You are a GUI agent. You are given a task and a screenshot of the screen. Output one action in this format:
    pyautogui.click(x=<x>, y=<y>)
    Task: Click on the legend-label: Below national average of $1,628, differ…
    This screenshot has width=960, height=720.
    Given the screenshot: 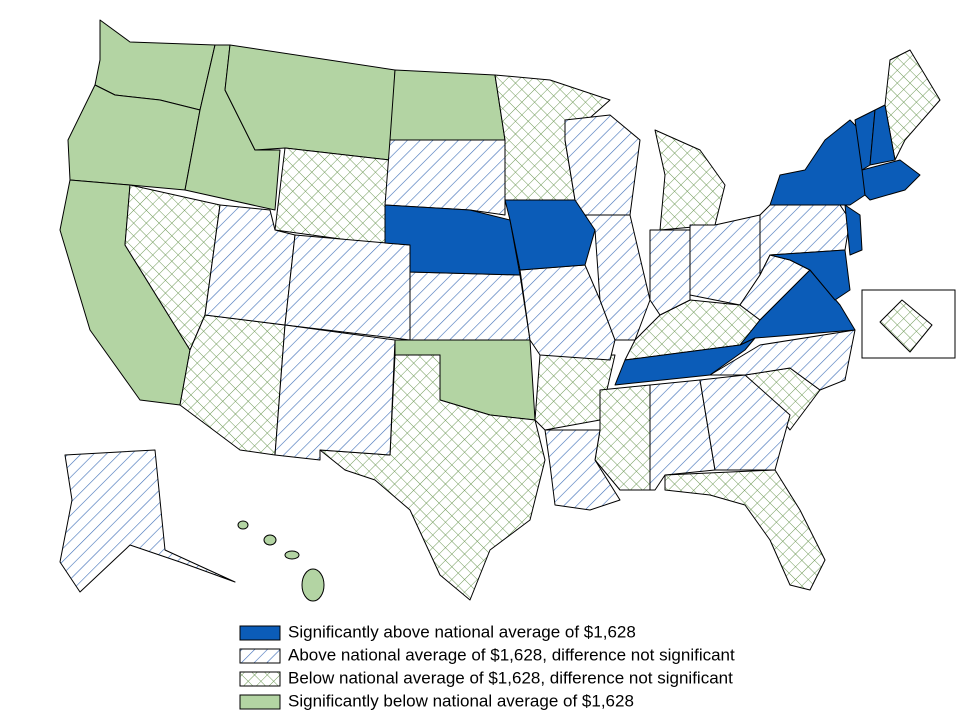 What is the action you would take?
    pyautogui.click(x=510, y=677)
    